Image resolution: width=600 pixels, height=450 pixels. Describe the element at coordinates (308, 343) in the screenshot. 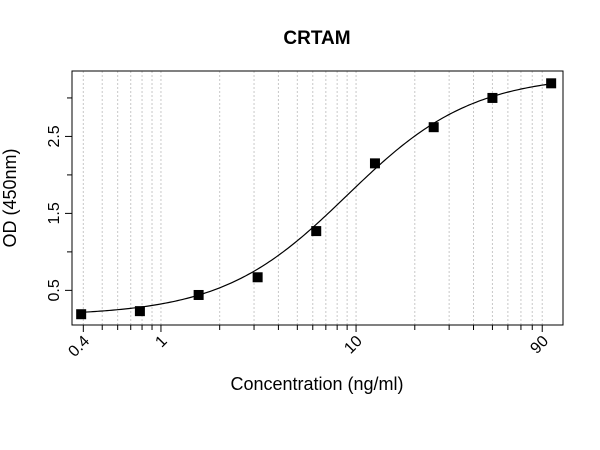

I see `x-axis: 0.4 1 10 90` at that location.